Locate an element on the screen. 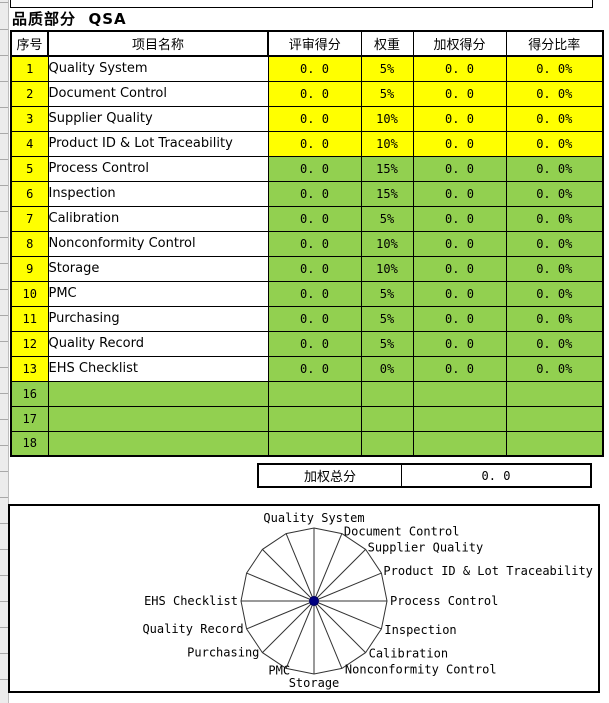 This screenshot has width=609, height=703. section-title: 品质部分 QSA is located at coordinates (69, 19).